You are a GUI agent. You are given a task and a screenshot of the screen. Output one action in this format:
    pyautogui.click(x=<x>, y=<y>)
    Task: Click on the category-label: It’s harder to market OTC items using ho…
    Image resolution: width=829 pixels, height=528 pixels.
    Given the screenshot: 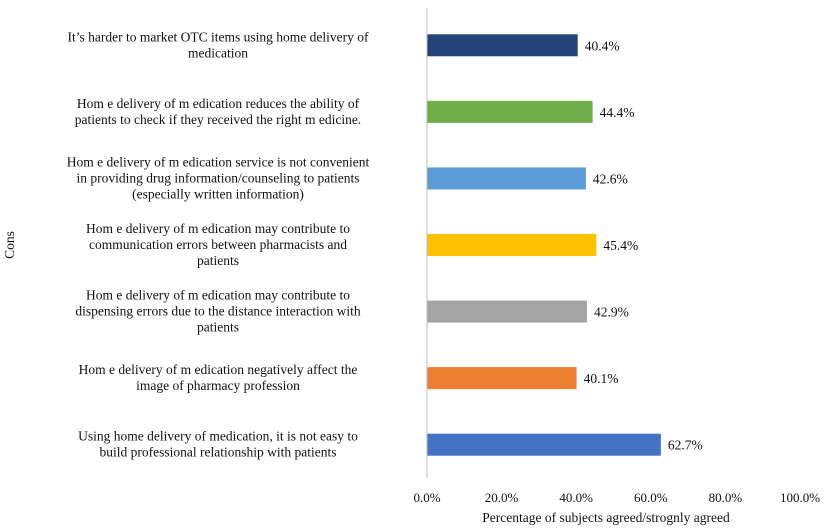 What is the action you would take?
    pyautogui.click(x=218, y=44)
    